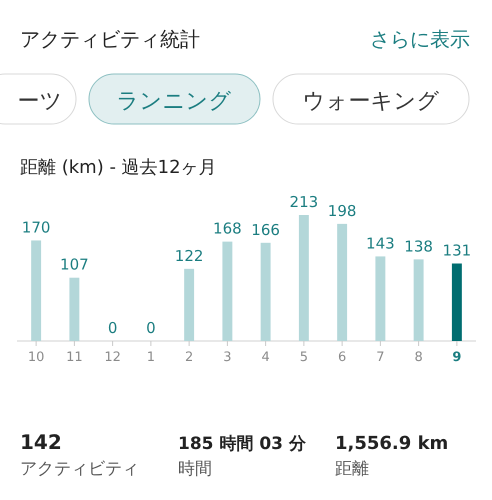 The height and width of the screenshot is (500, 492). I want to click on data-label: 198, so click(342, 211).